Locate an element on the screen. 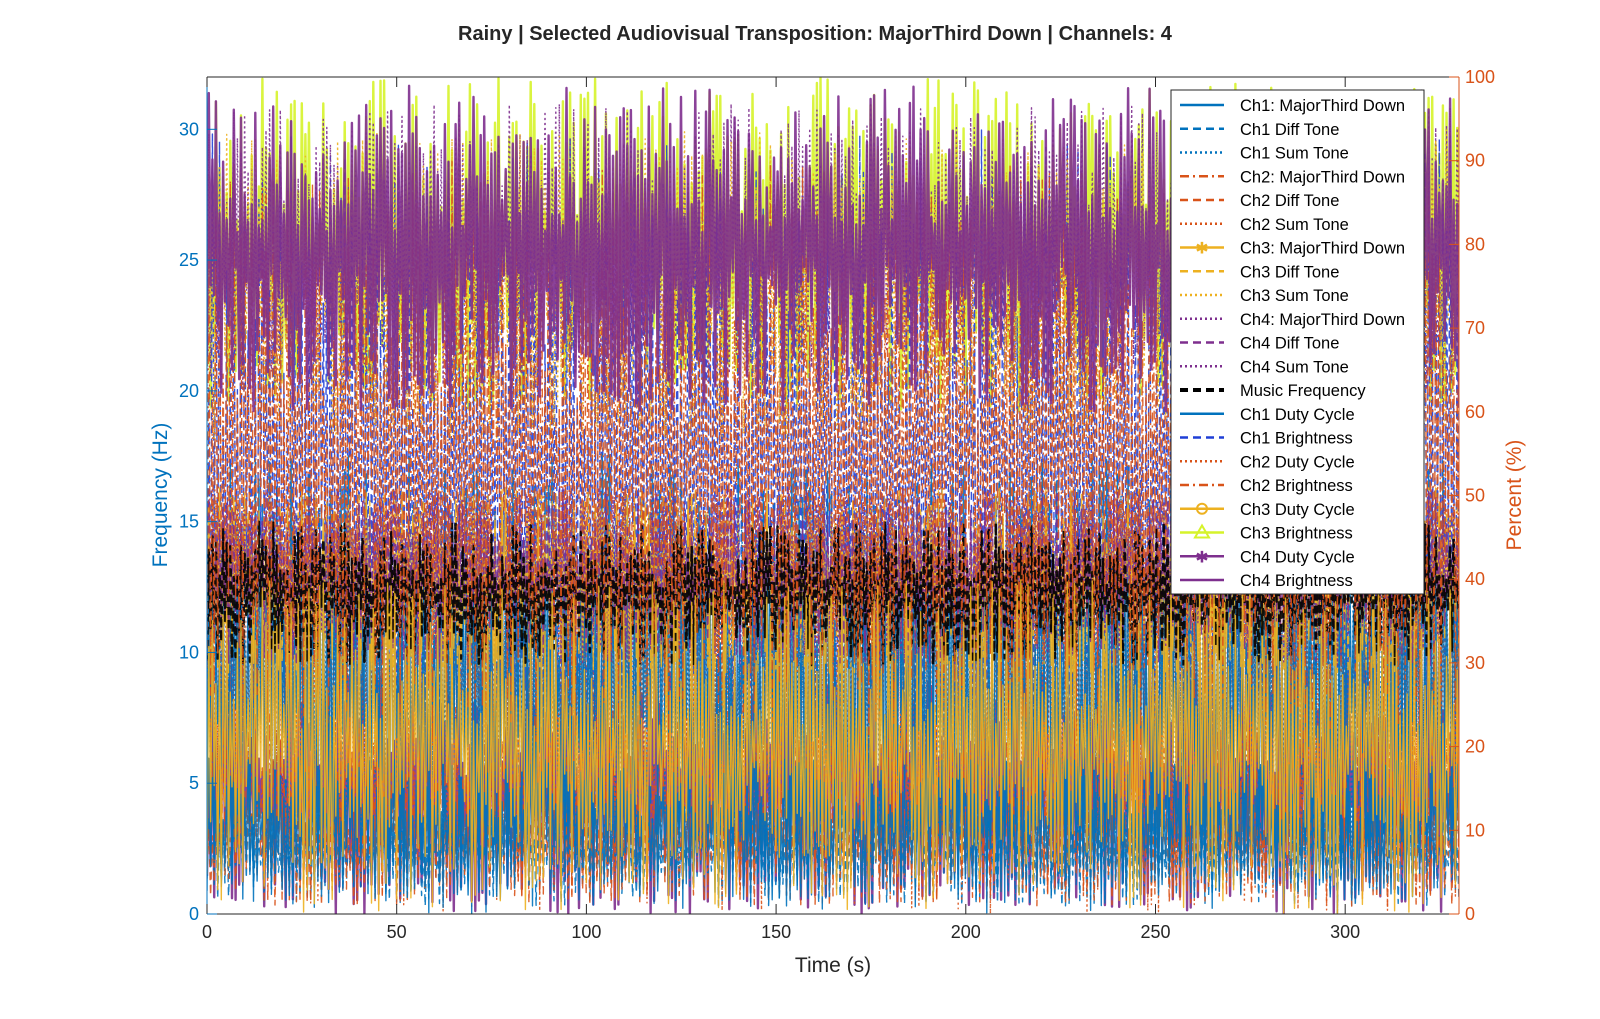 This screenshot has width=1600, height=1019. y-right-tick-label: 40 is located at coordinates (1475, 579).